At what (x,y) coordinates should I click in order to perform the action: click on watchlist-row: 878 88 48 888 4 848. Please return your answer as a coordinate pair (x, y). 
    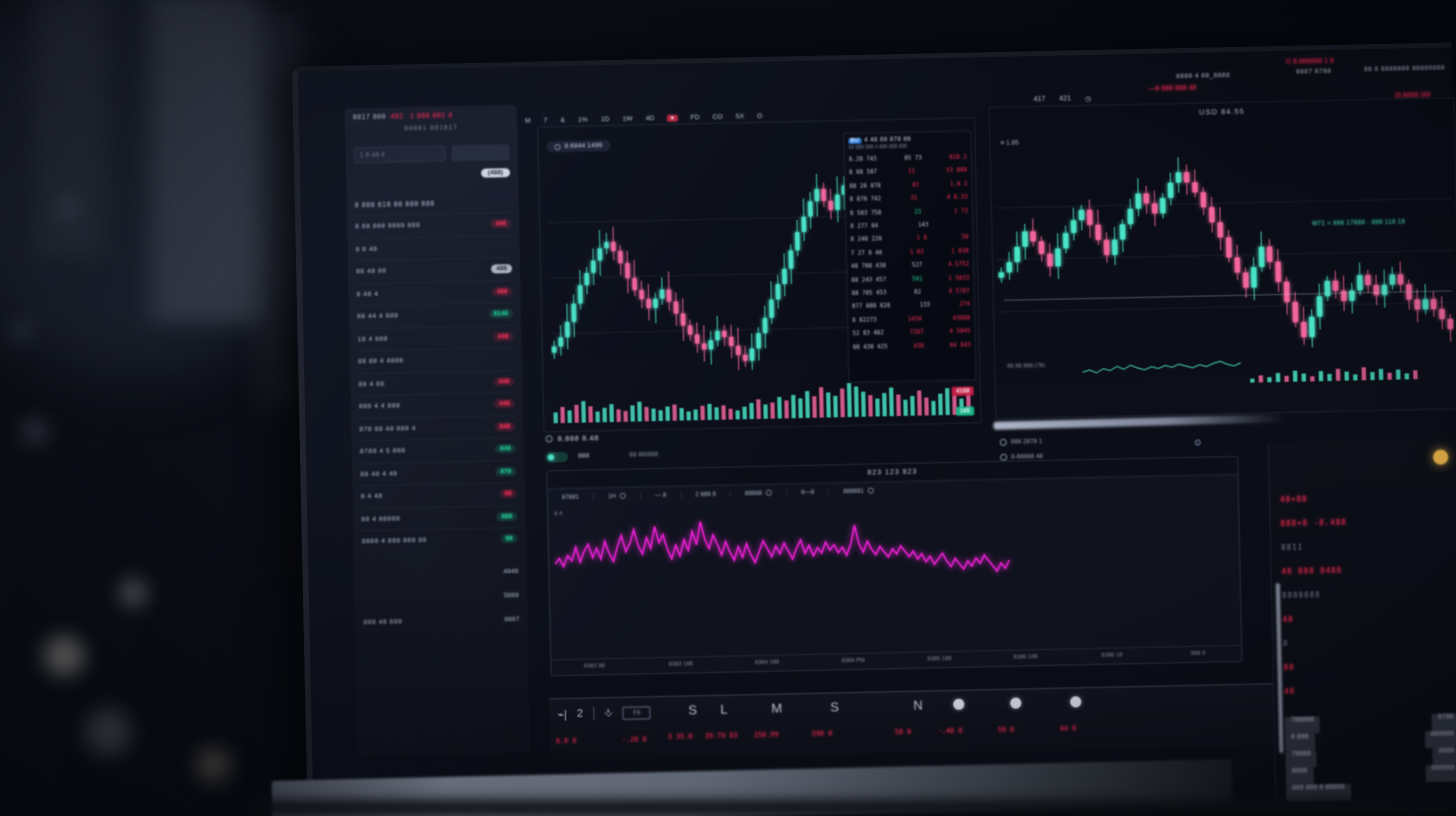
    Looking at the image, I should click on (437, 427).